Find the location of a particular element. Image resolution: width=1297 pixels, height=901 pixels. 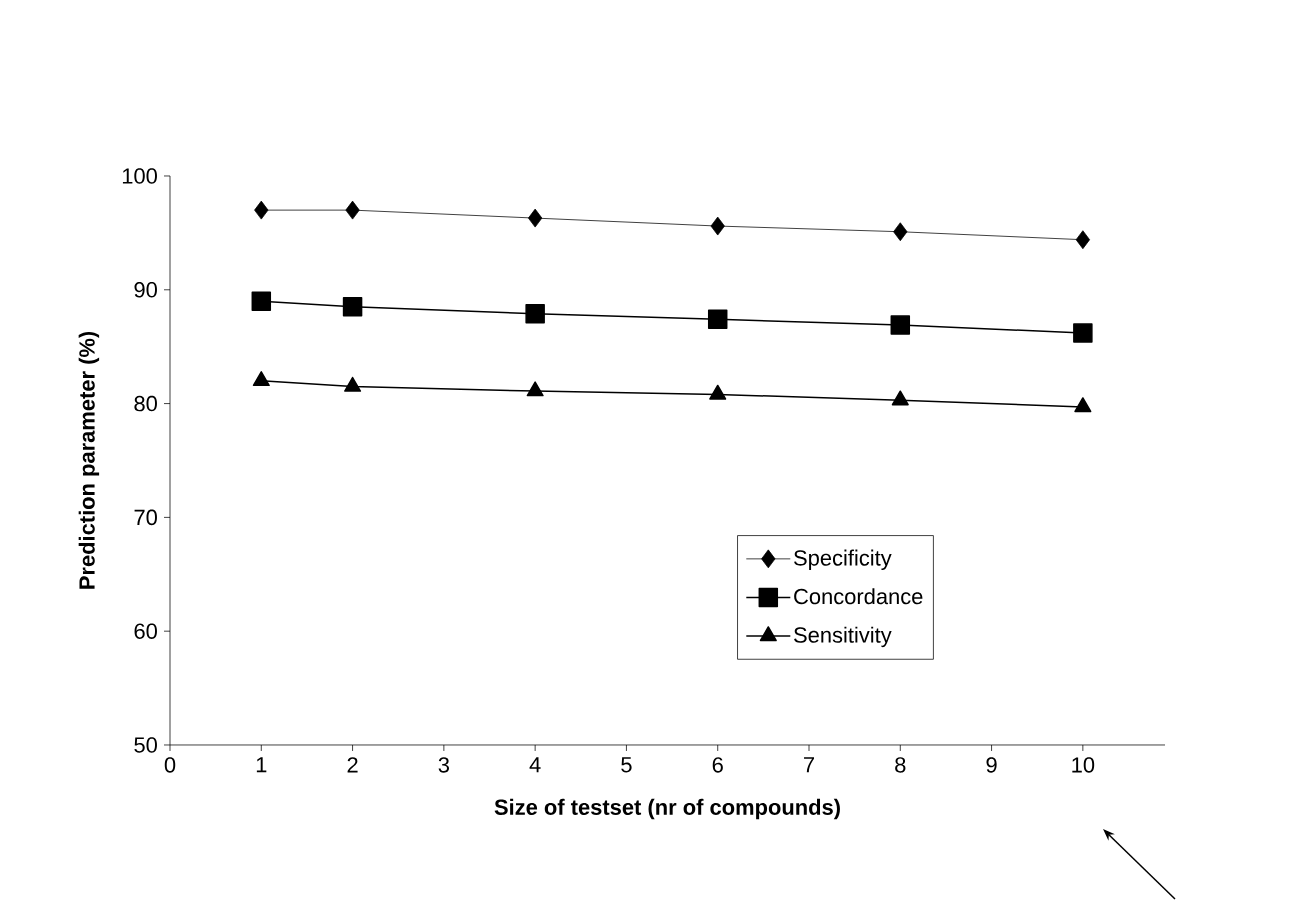

x-axis-title: Size of testset (nr of compounds) is located at coordinates (667, 809).